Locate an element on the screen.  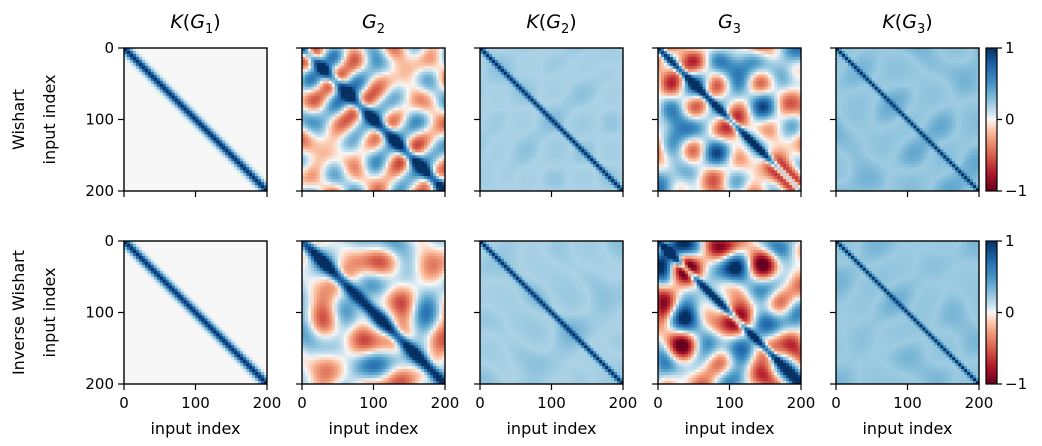
heatmap-panel-r1-c3 is located at coordinates (549, 122).